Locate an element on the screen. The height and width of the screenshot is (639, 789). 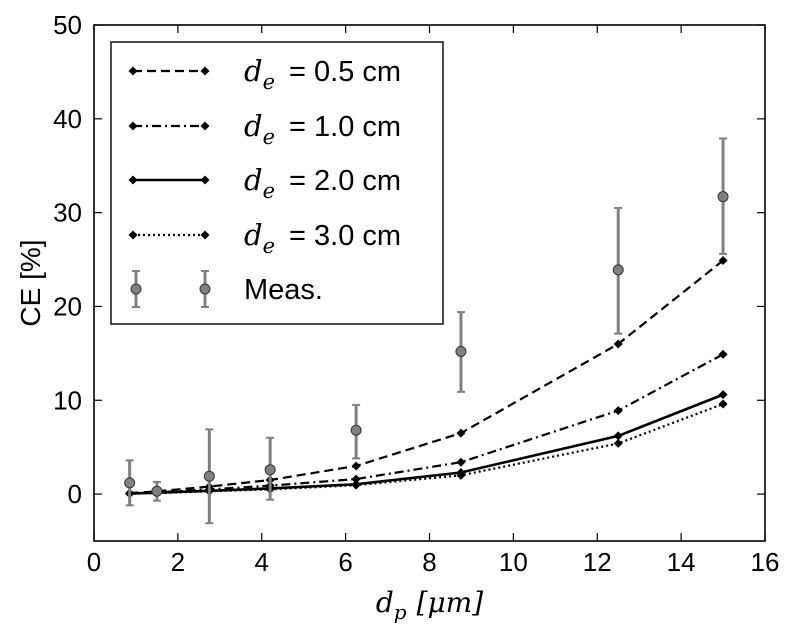
x-tick-label: 12 is located at coordinates (597, 562).